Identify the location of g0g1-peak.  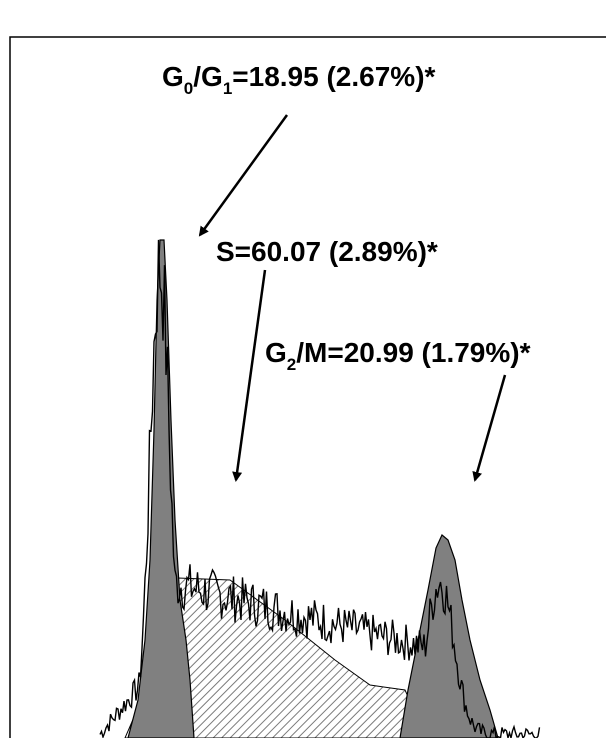
(161, 488).